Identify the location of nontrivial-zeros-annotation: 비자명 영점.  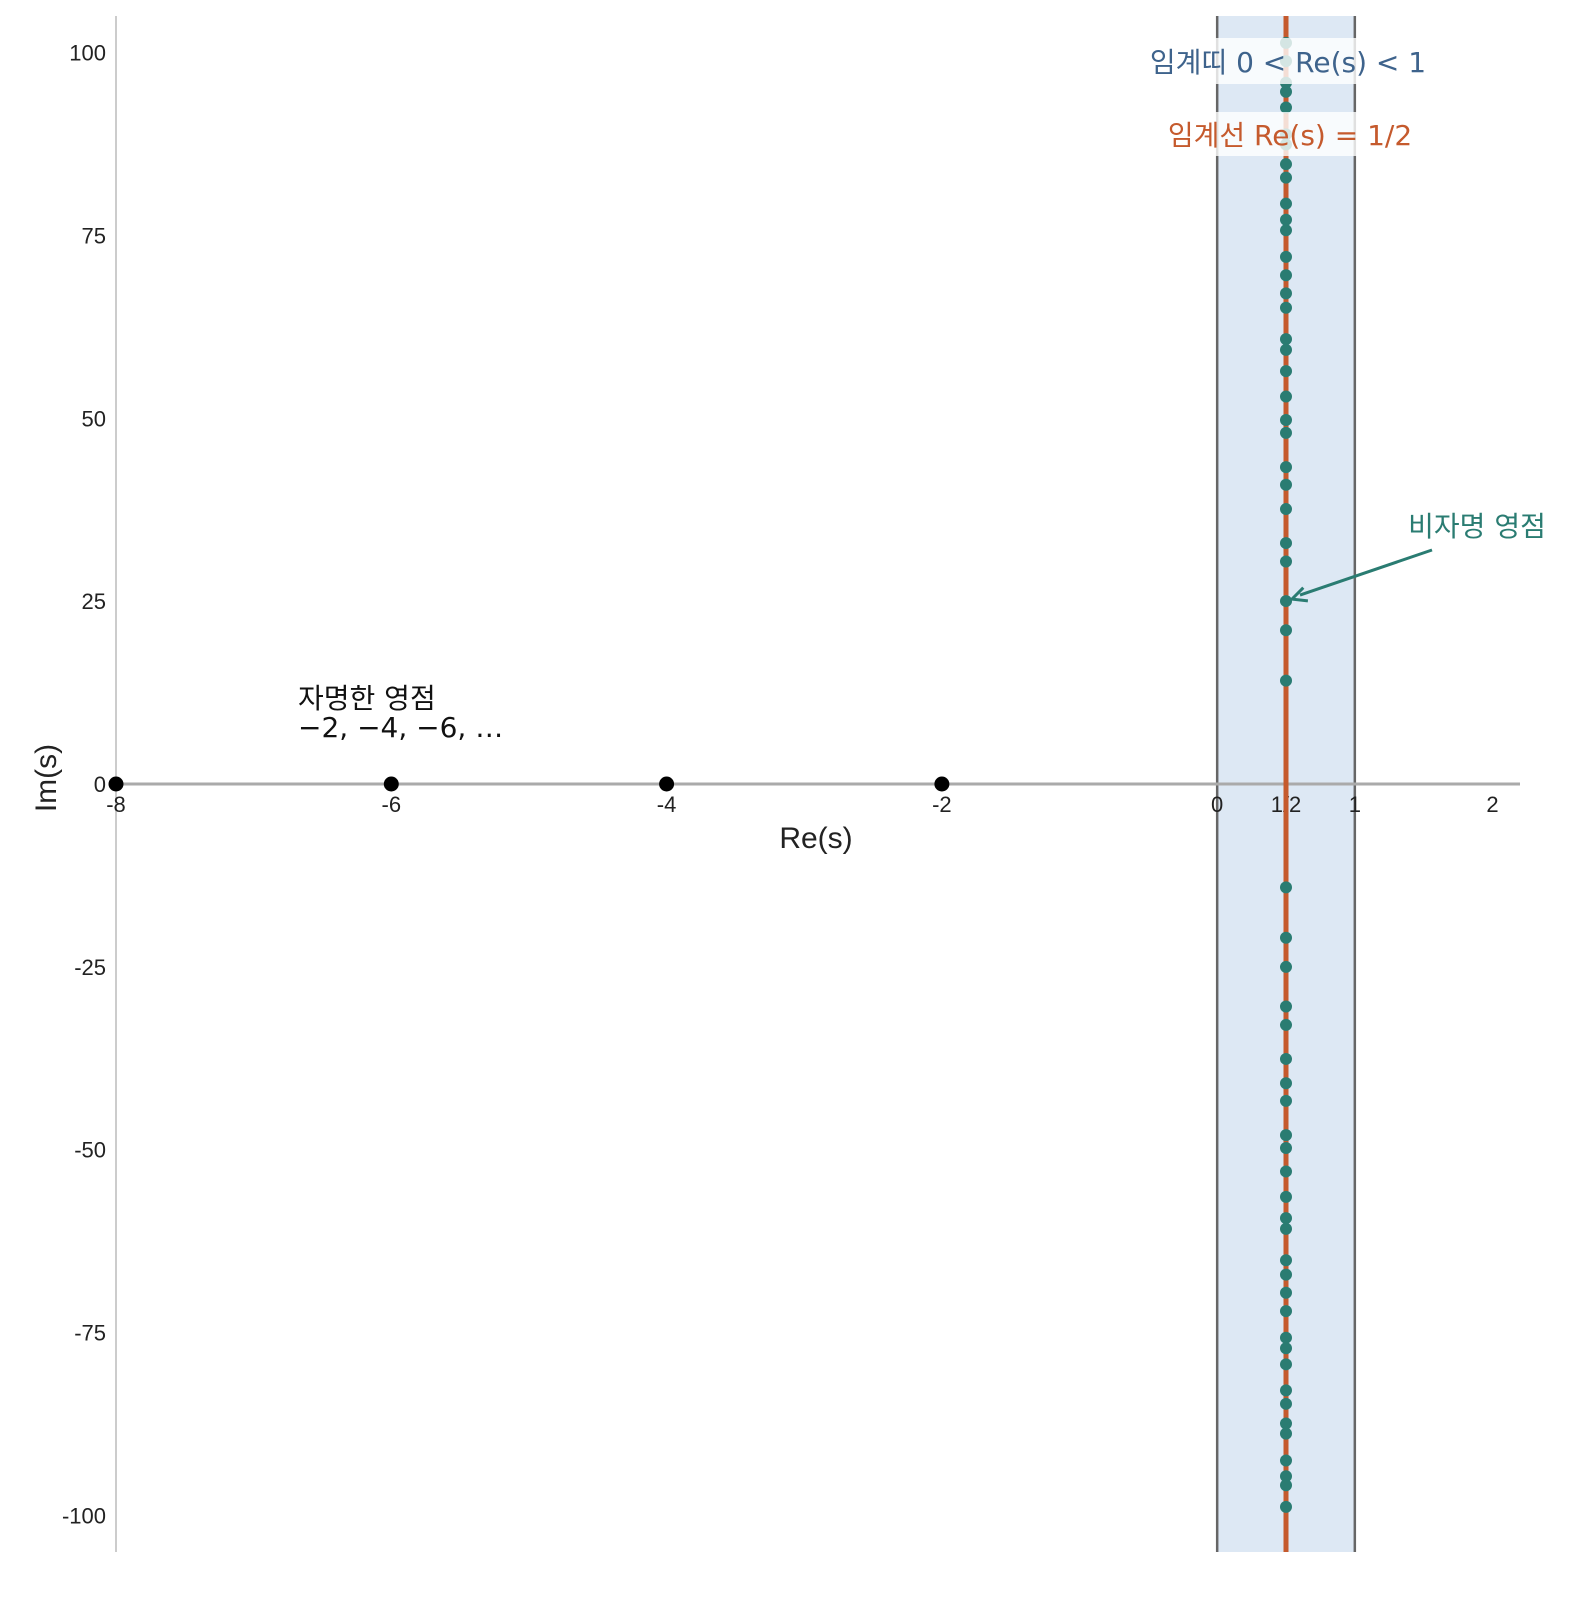
(1417, 556).